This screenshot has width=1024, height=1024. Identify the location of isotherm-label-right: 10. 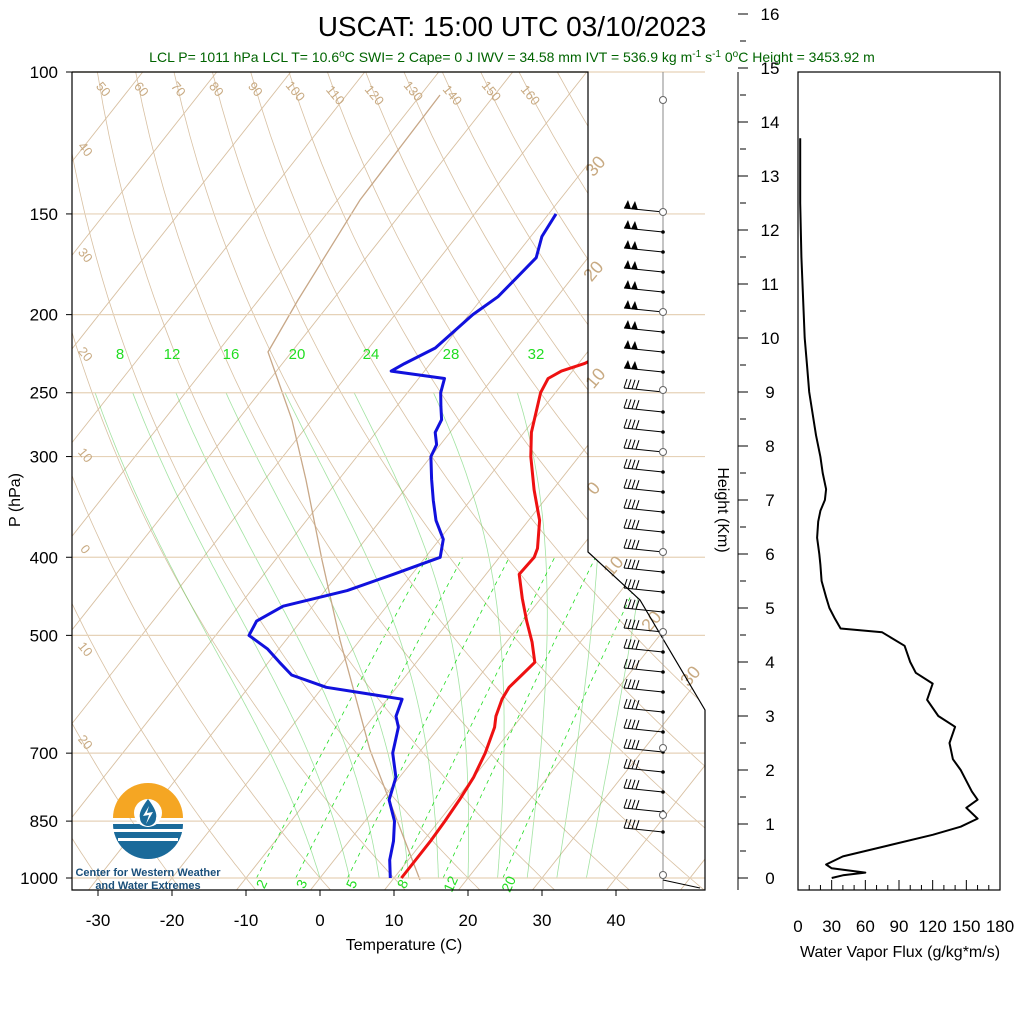
(595, 378).